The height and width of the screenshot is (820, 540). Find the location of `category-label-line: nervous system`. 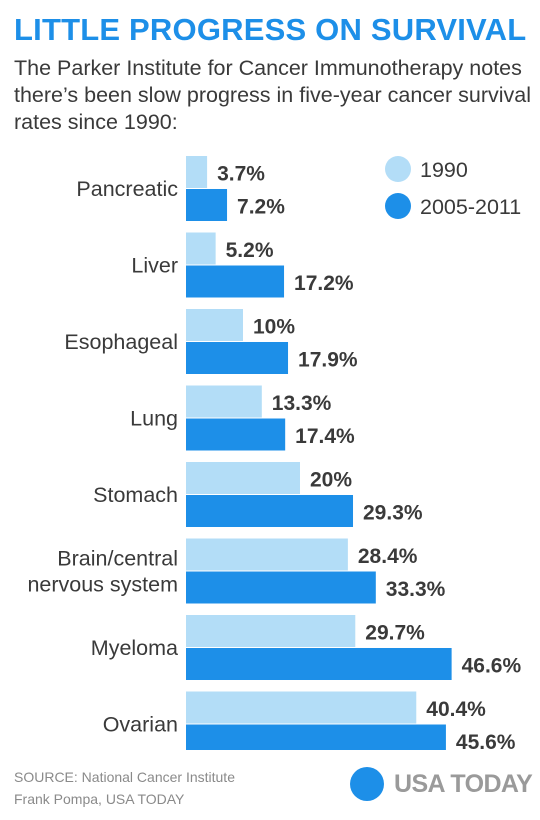

category-label-line: nervous system is located at coordinates (102, 585).